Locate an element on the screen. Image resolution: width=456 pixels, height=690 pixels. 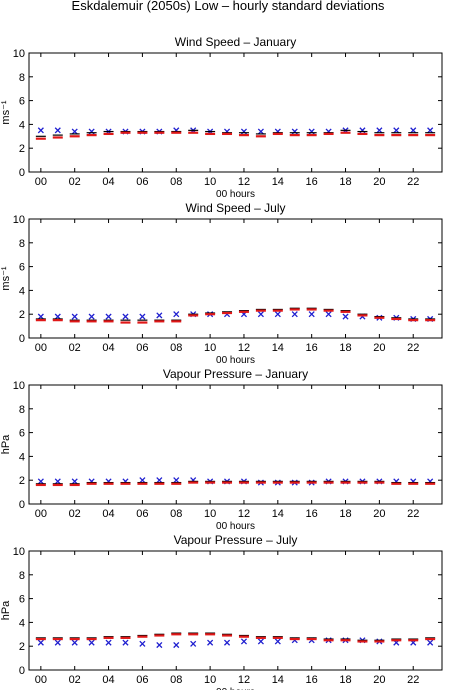
x-tick-label: 16 is located at coordinates (312, 348).